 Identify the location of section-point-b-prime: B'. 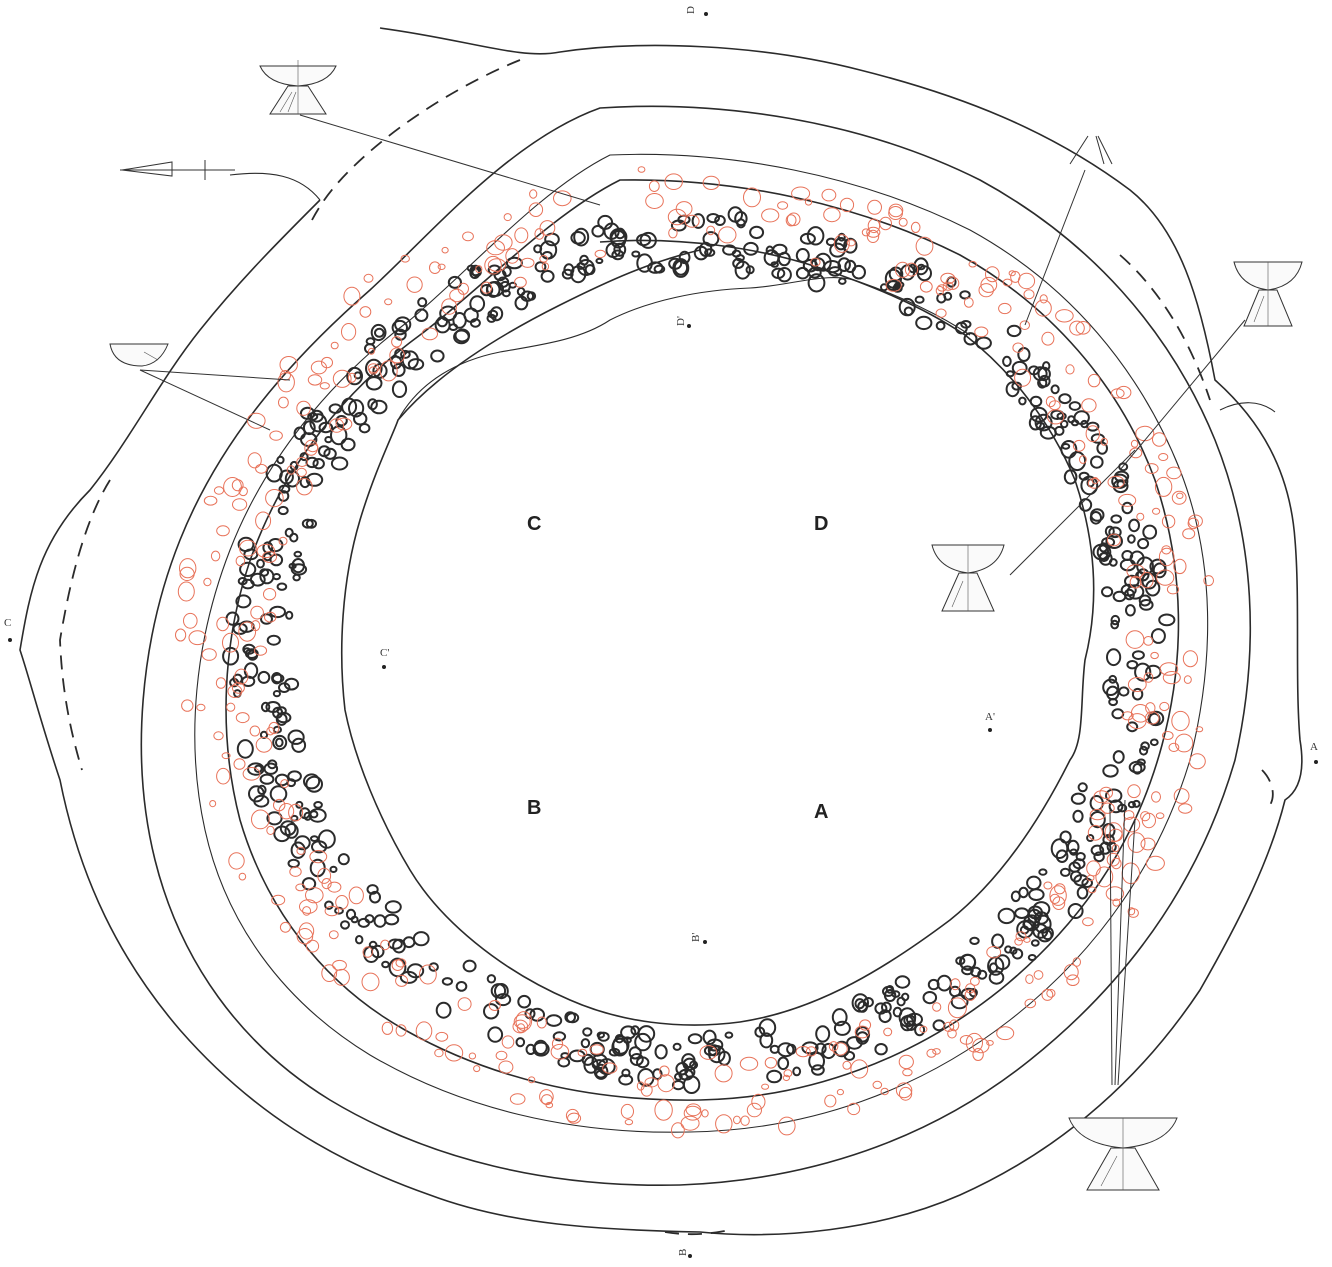
(698, 938).